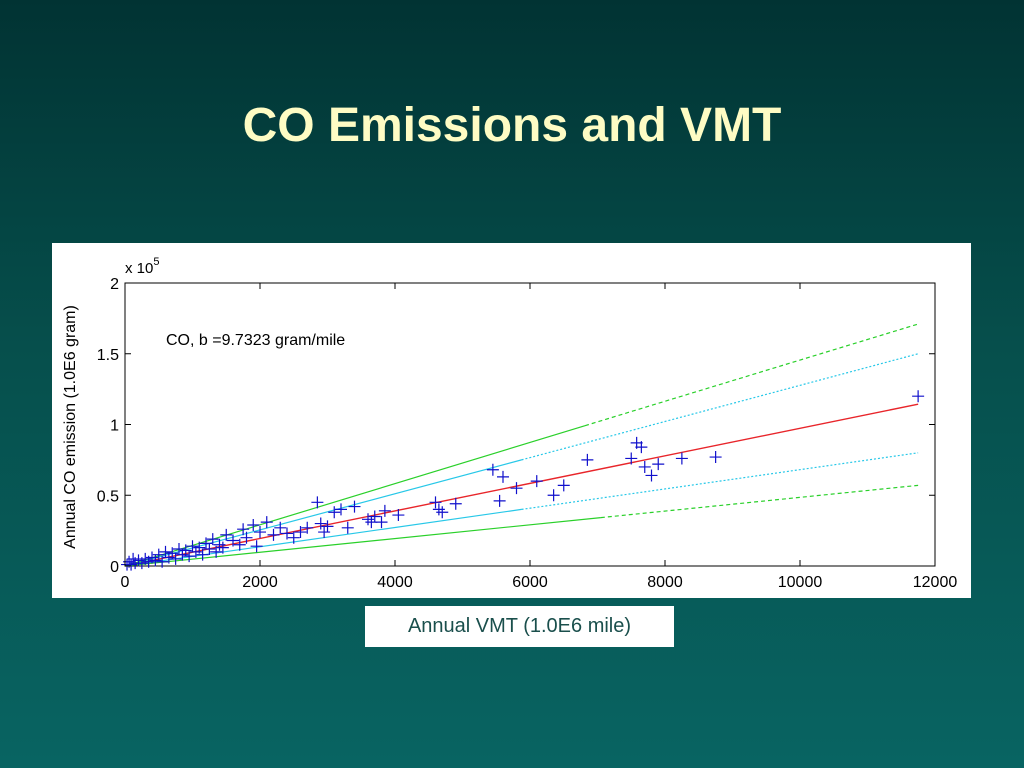 This screenshot has height=768, width=1024. What do you see at coordinates (255, 340) in the screenshot?
I see `chart-annotation: CO, b =9.7323 gram/mile` at bounding box center [255, 340].